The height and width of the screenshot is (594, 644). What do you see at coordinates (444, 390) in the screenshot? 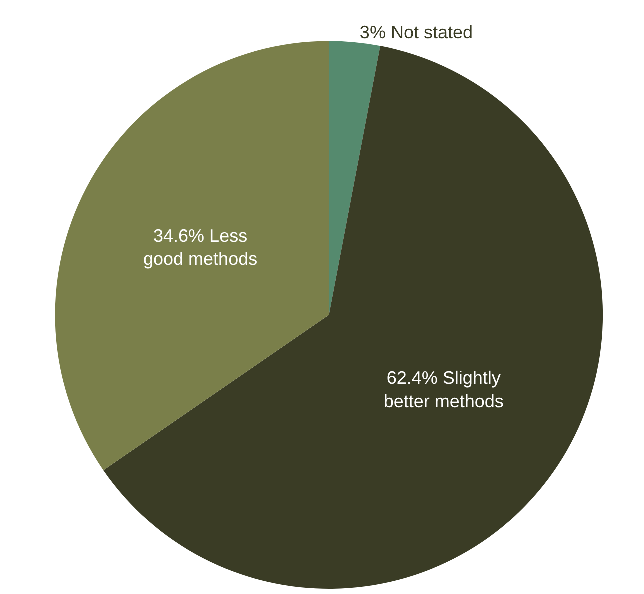
I see `slice-label: 62.4% Slightly better methods` at bounding box center [444, 390].